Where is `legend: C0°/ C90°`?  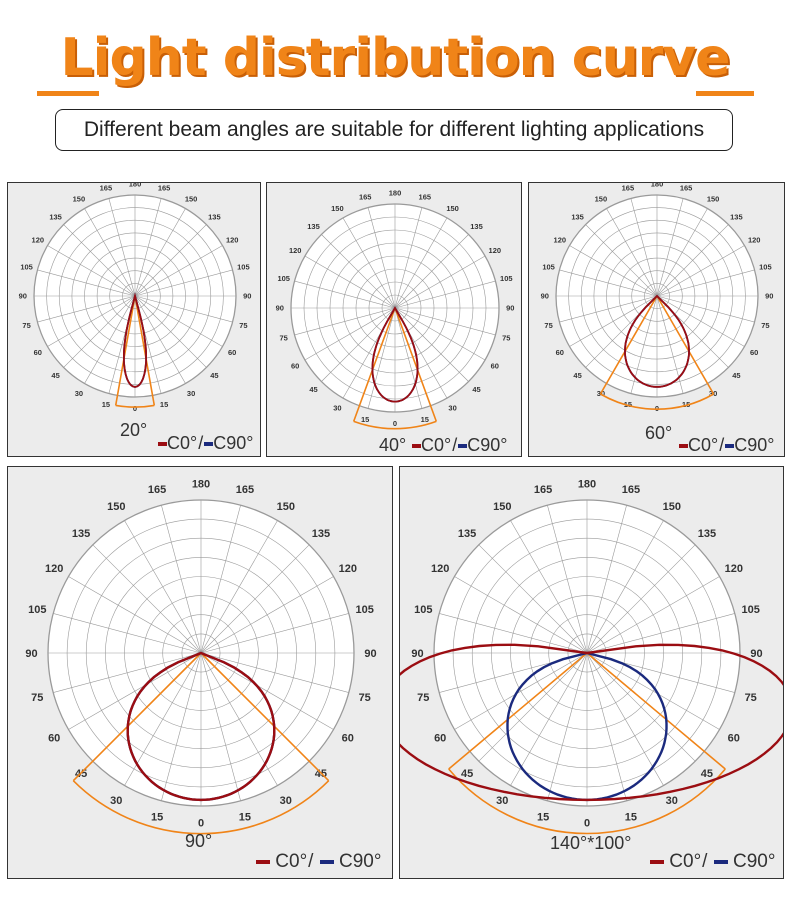 legend: C0°/ C90° is located at coordinates (459, 445).